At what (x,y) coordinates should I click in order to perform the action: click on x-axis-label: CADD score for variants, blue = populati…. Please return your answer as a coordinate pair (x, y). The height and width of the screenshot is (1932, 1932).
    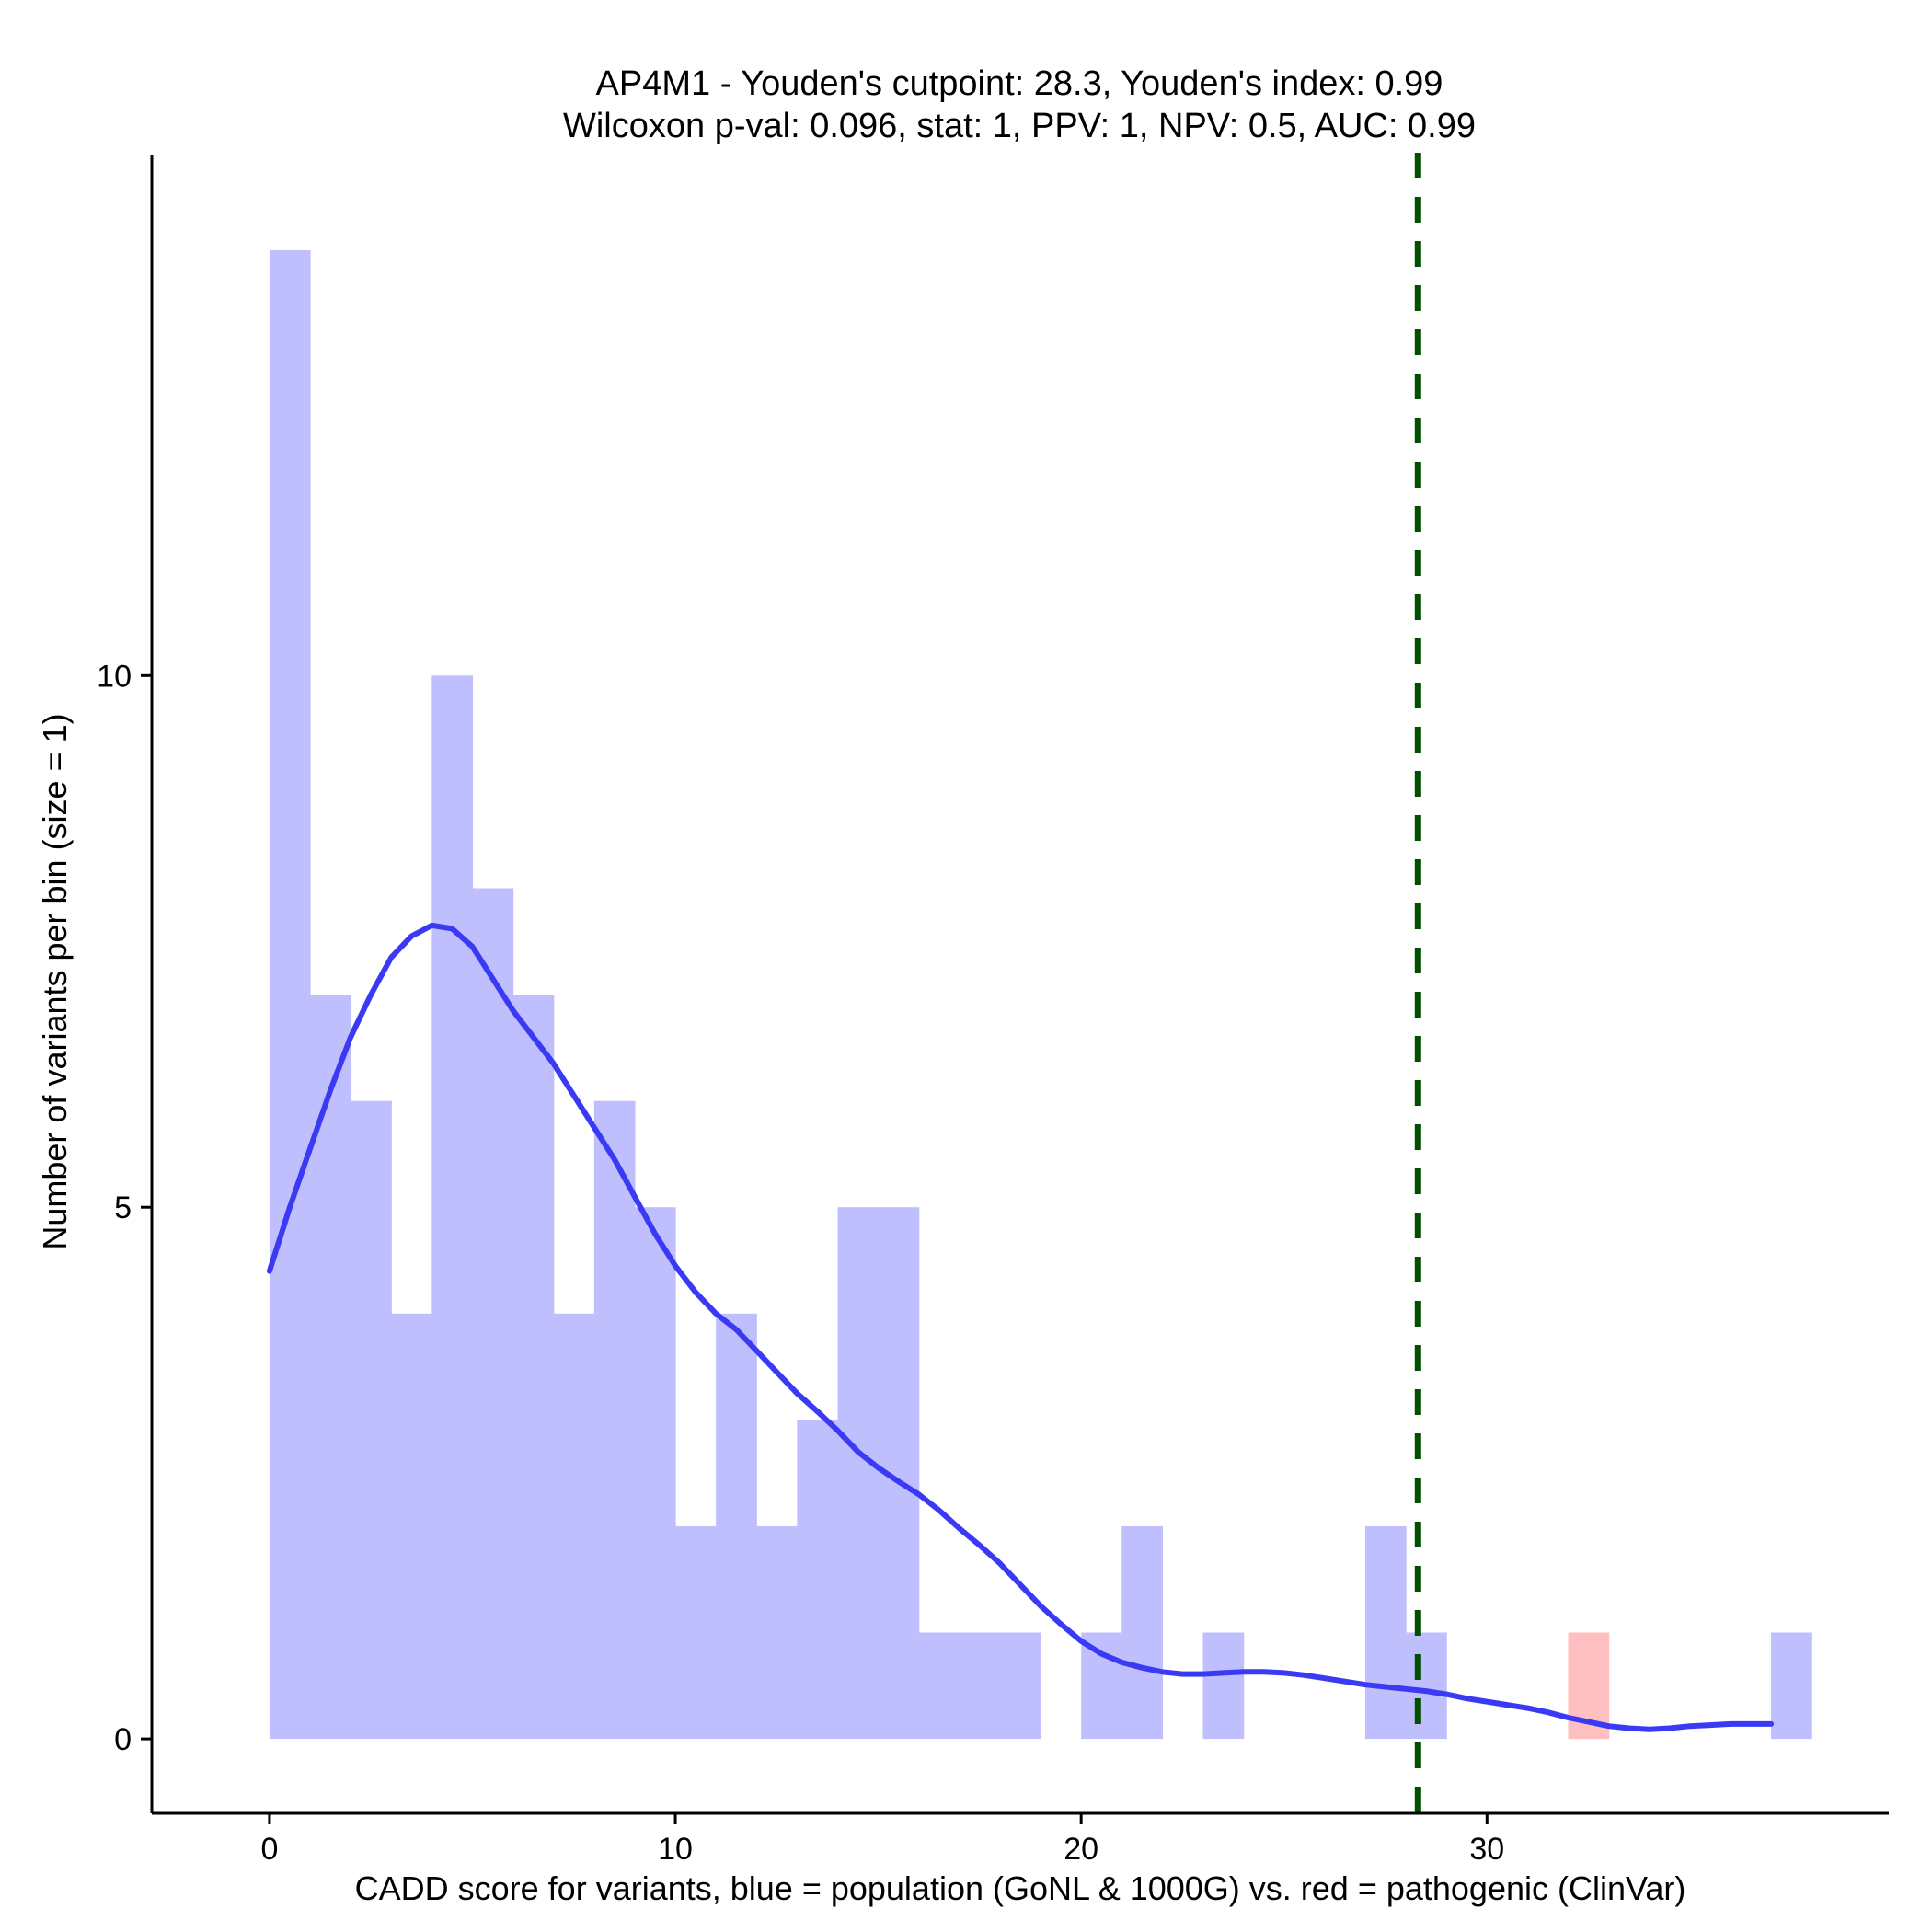
    Looking at the image, I should click on (1020, 1888).